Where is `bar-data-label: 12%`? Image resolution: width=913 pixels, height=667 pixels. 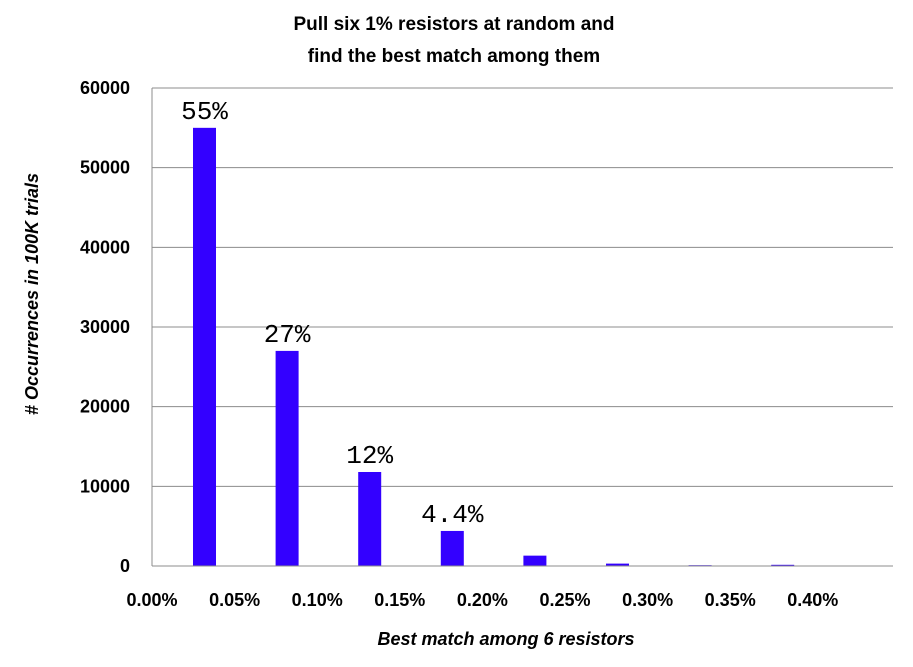
bar-data-label: 12% is located at coordinates (369, 456).